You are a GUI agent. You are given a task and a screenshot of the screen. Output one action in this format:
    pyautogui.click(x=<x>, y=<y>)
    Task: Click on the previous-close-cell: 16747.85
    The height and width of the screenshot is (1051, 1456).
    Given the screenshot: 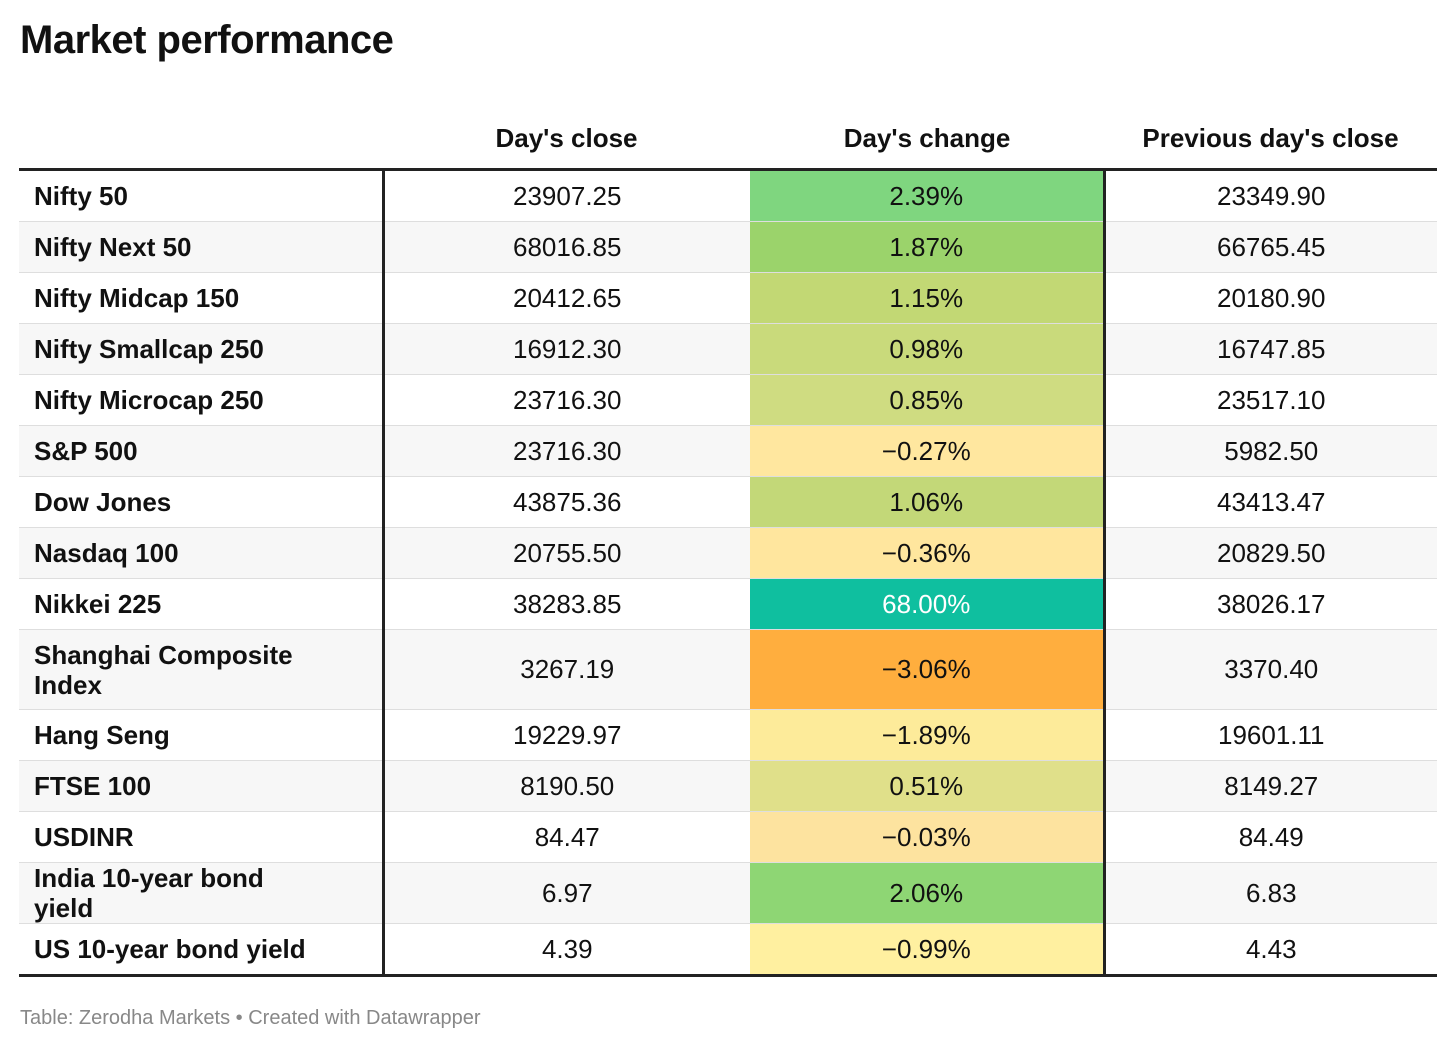 What is the action you would take?
    pyautogui.click(x=1270, y=349)
    